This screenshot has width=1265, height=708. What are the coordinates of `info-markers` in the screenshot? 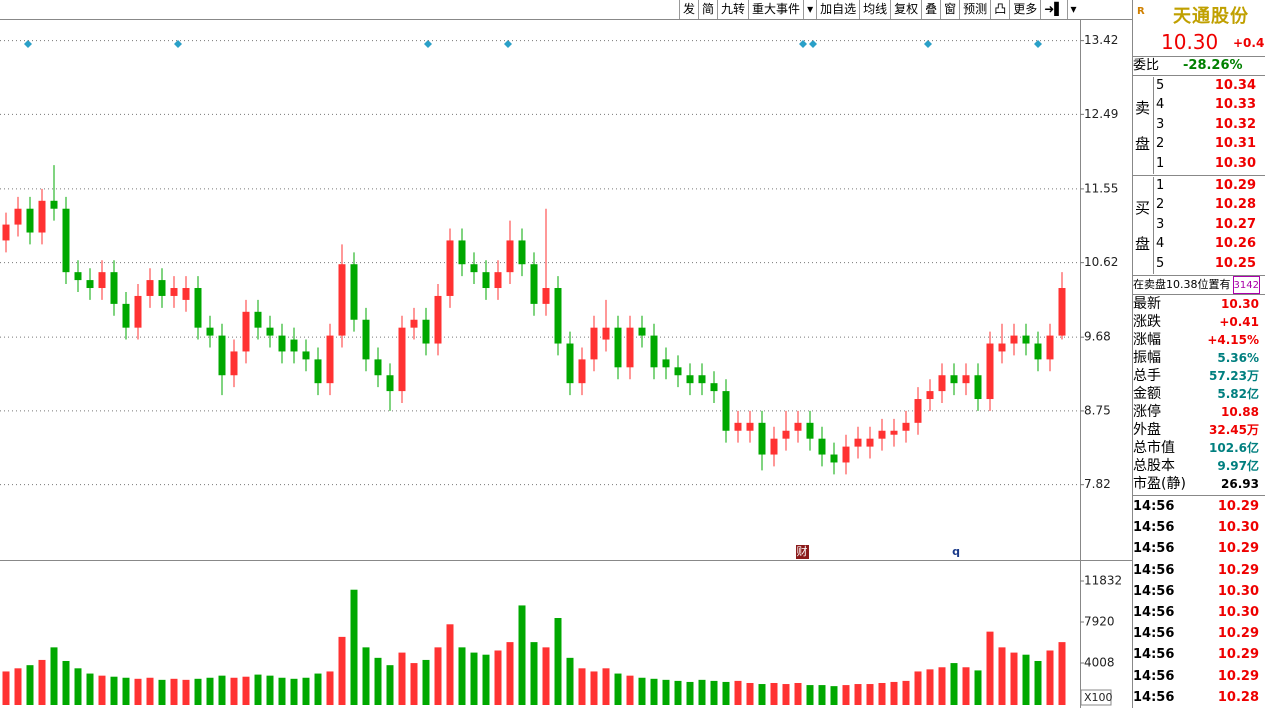 It's located at (533, 44).